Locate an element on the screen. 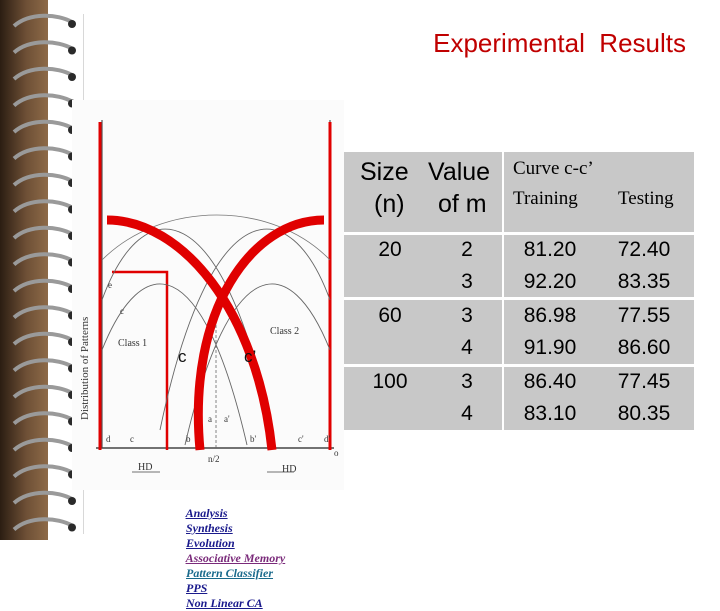 The width and height of the screenshot is (720, 611). header-curve: Curve c-c’ is located at coordinates (553, 168).